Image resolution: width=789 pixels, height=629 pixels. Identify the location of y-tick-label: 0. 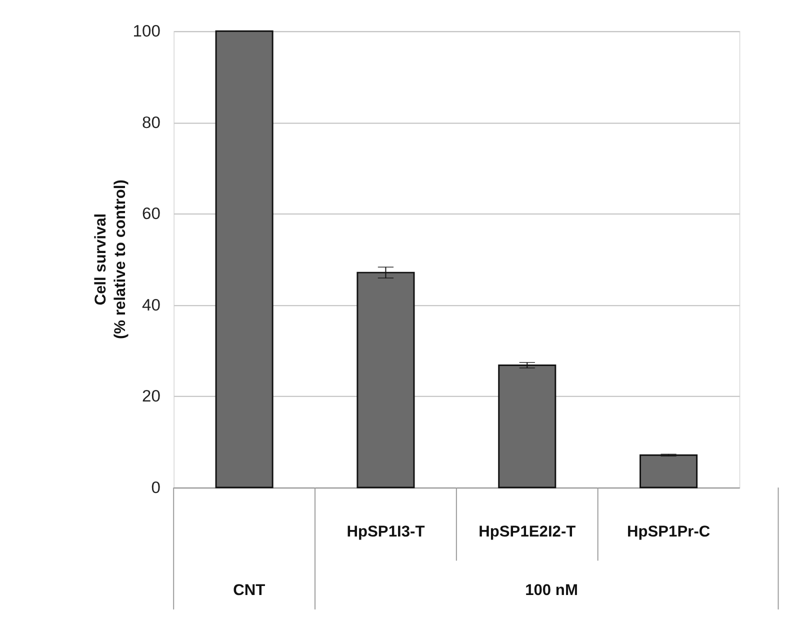
(155, 487).